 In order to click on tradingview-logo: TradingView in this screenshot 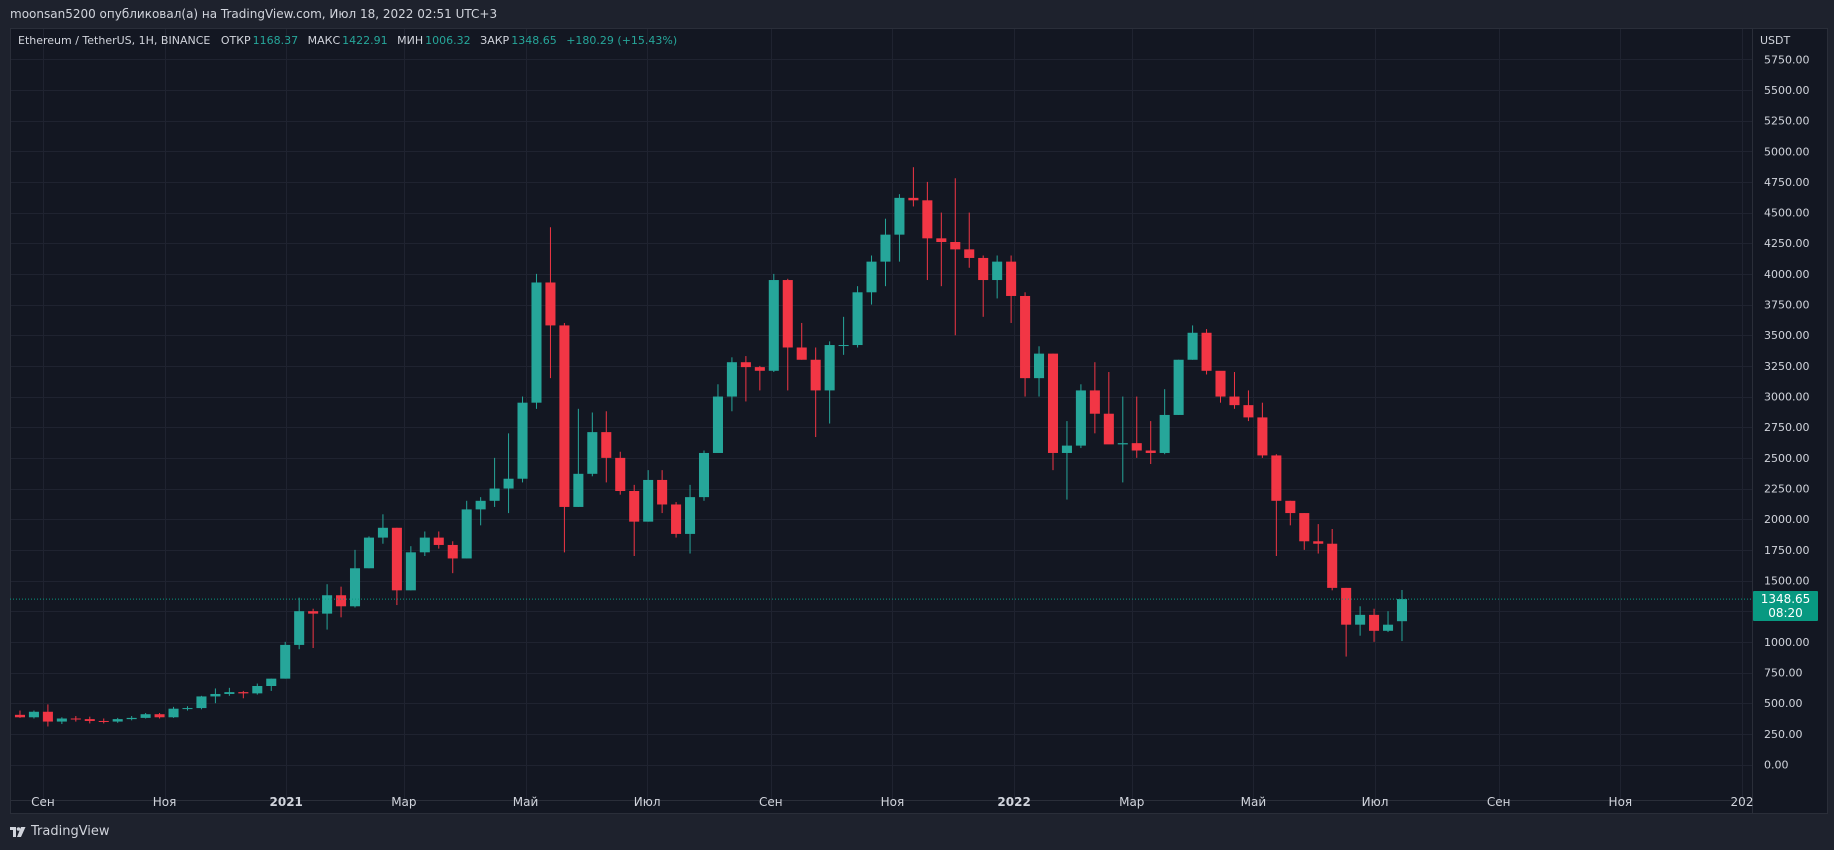, I will do `click(60, 831)`.